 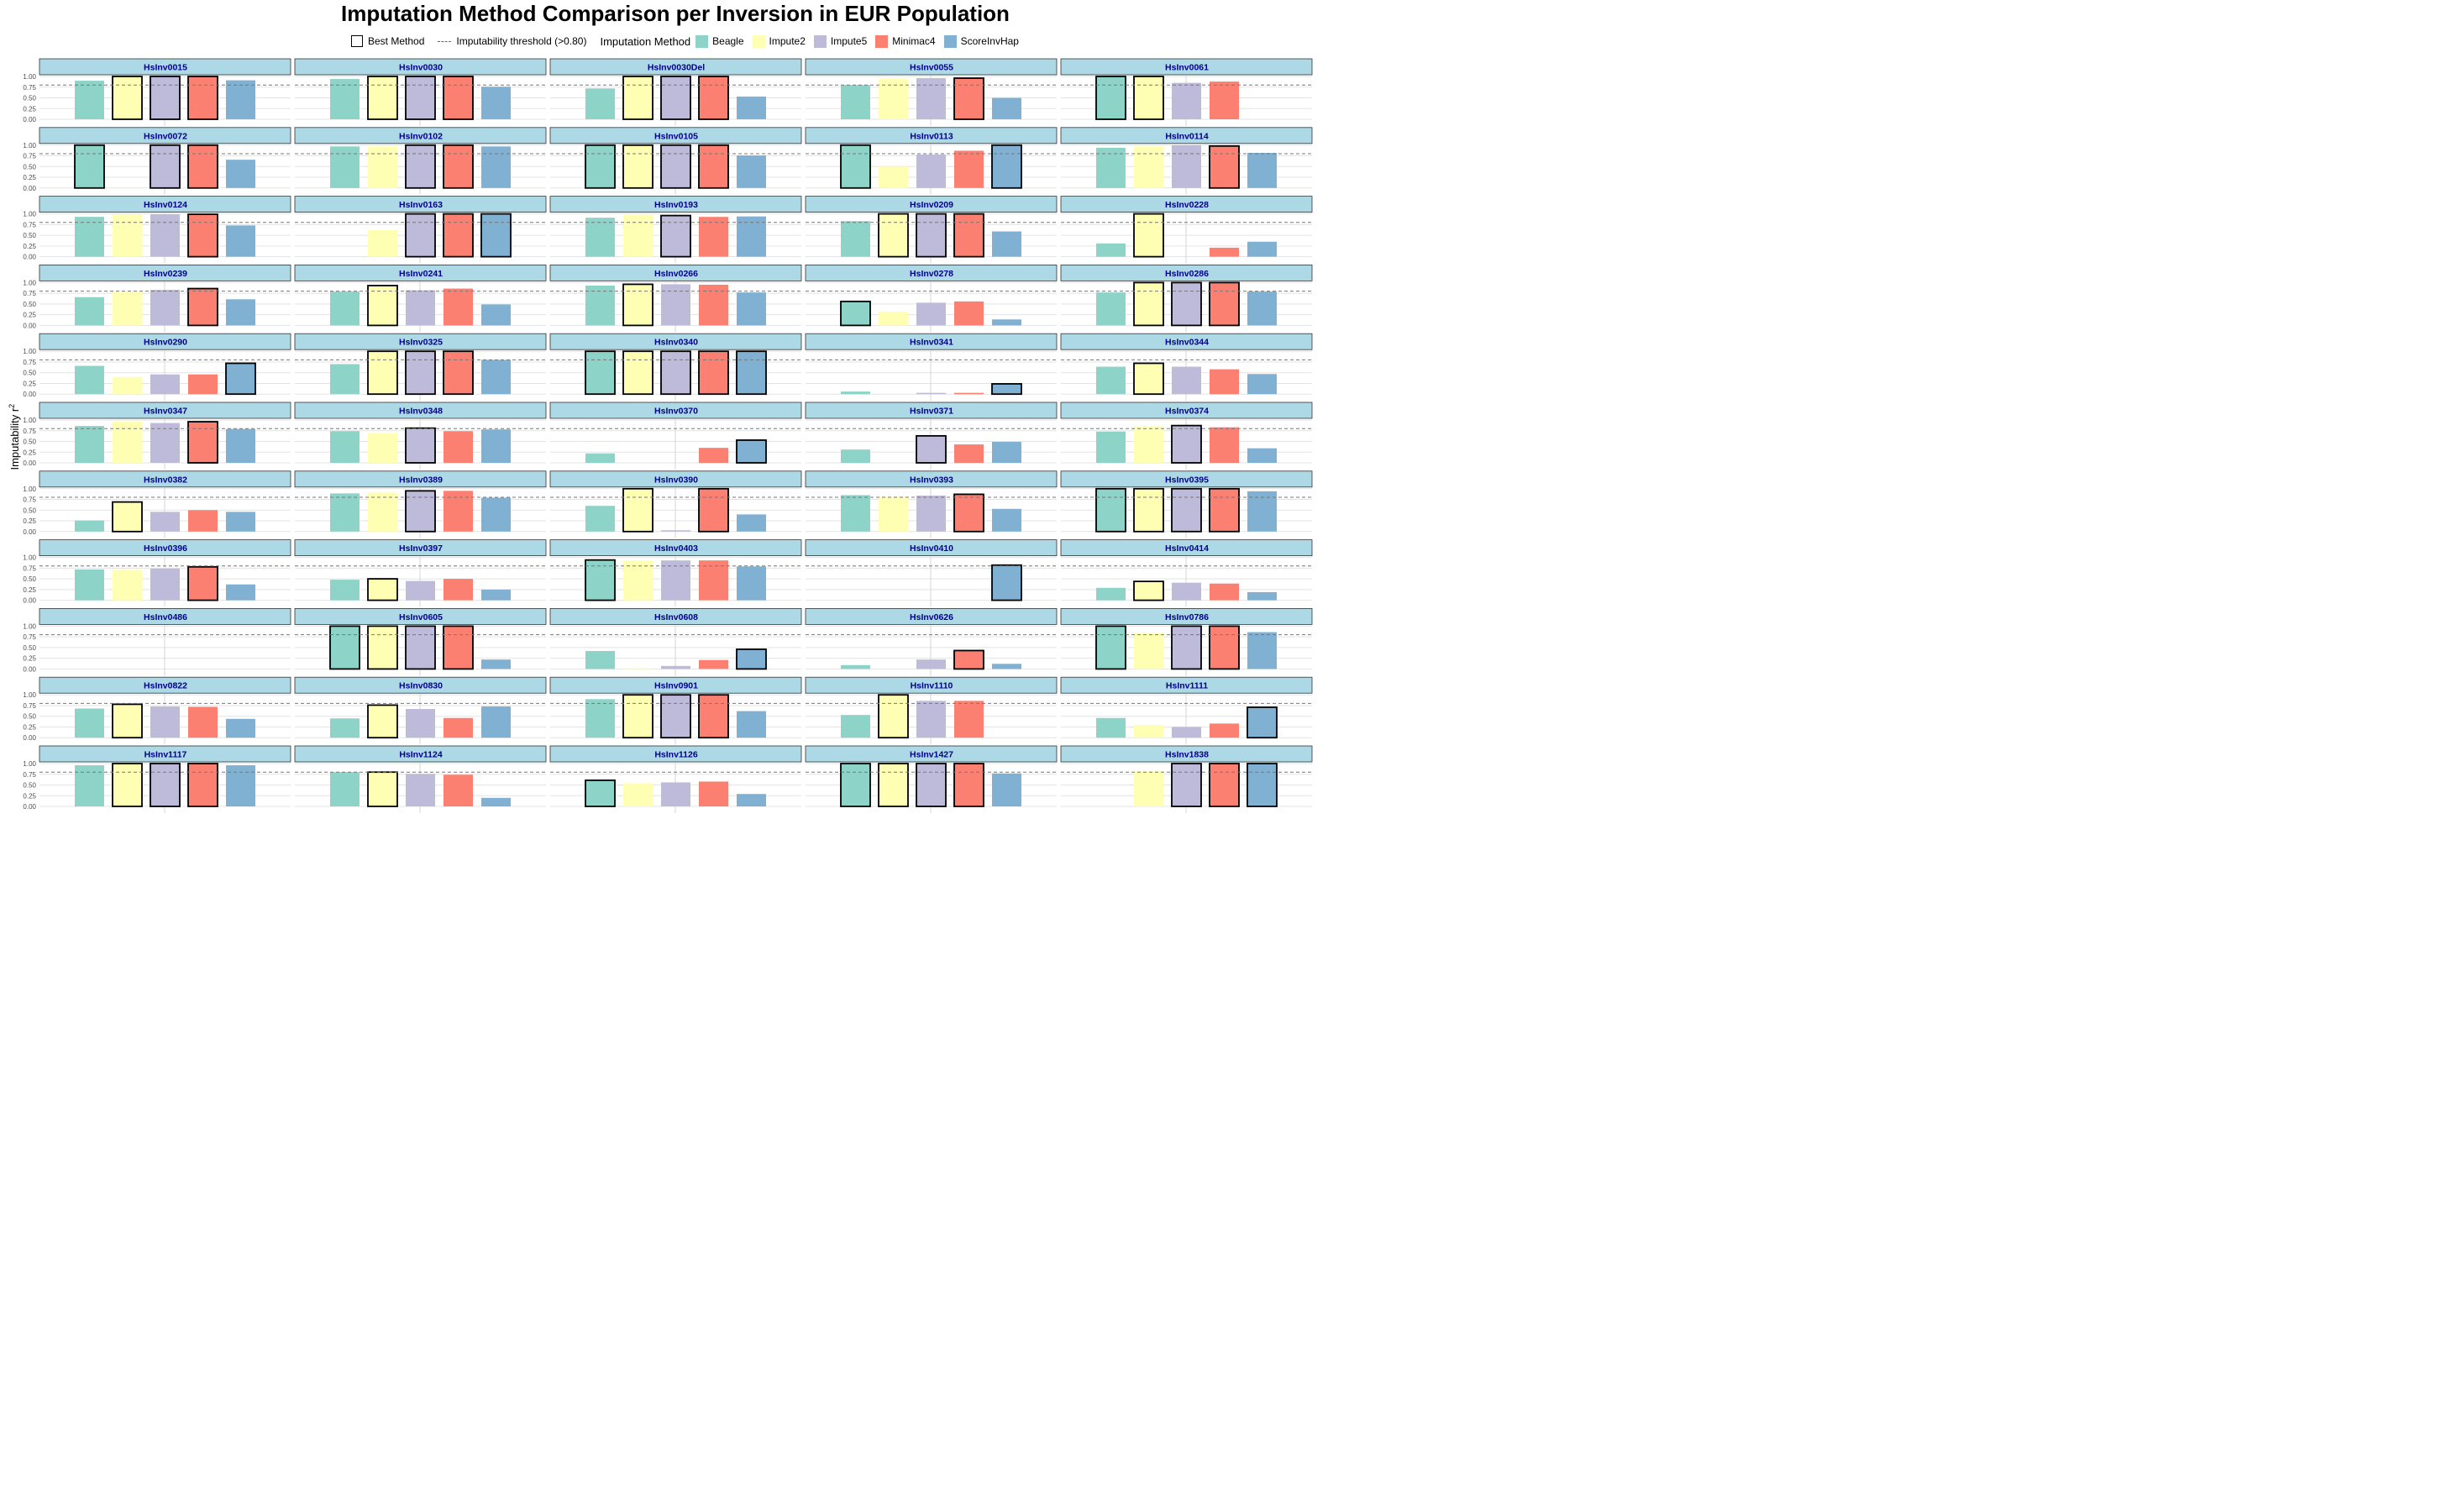 What do you see at coordinates (675, 779) in the screenshot?
I see `facet-panel: HsInv1126` at bounding box center [675, 779].